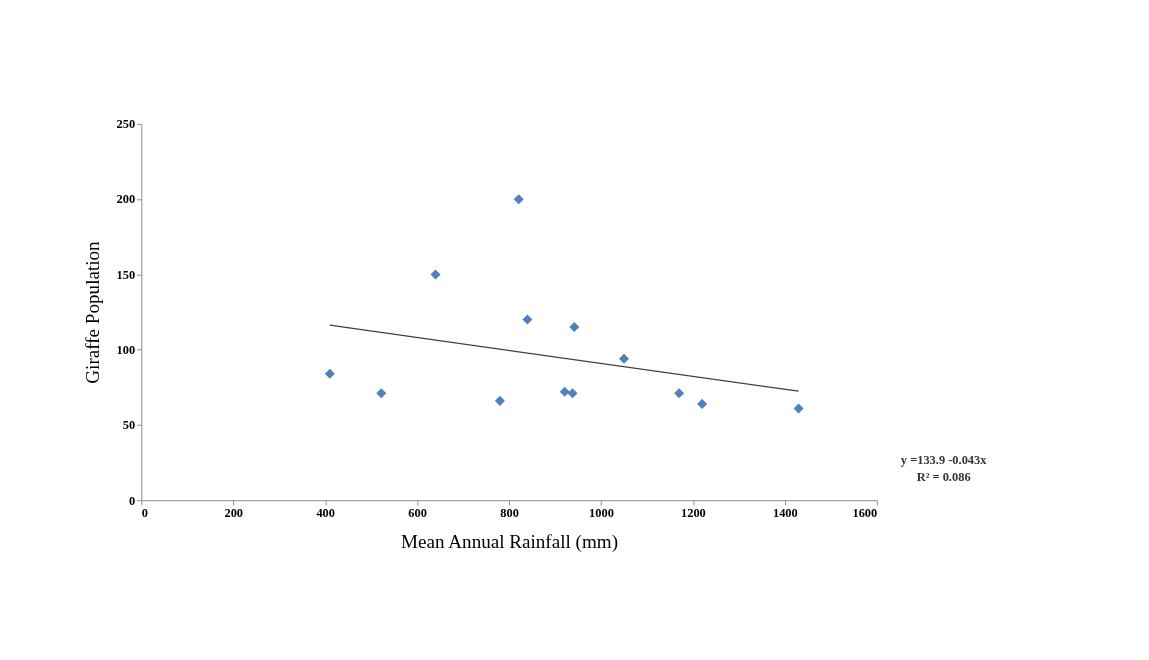  Describe the element at coordinates (693, 512) in the screenshot. I see `x-tick-label: 1200` at that location.